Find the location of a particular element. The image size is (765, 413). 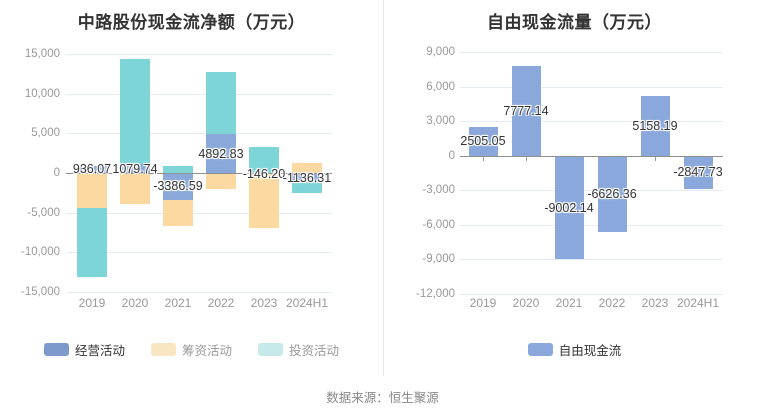

y-axis-label: -6,000 is located at coordinates (438, 224).